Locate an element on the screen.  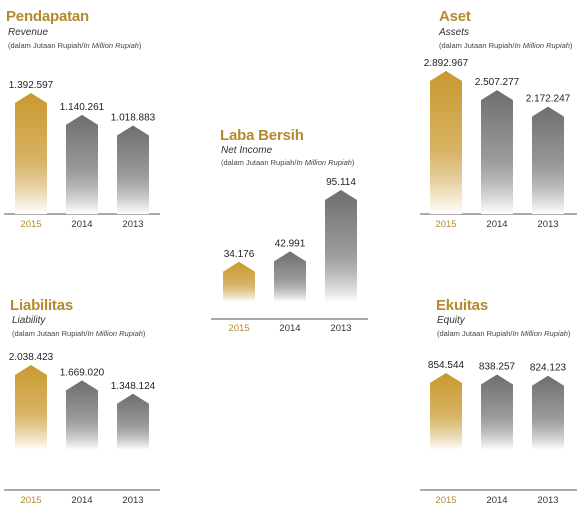
revenue-subtitle: Revenue is located at coordinates (28, 32).